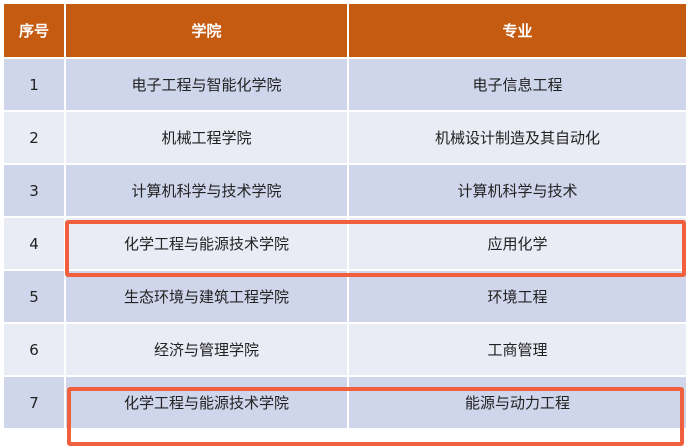 The height and width of the screenshot is (447, 687). Describe the element at coordinates (34, 349) in the screenshot. I see `row-index: 6` at that location.